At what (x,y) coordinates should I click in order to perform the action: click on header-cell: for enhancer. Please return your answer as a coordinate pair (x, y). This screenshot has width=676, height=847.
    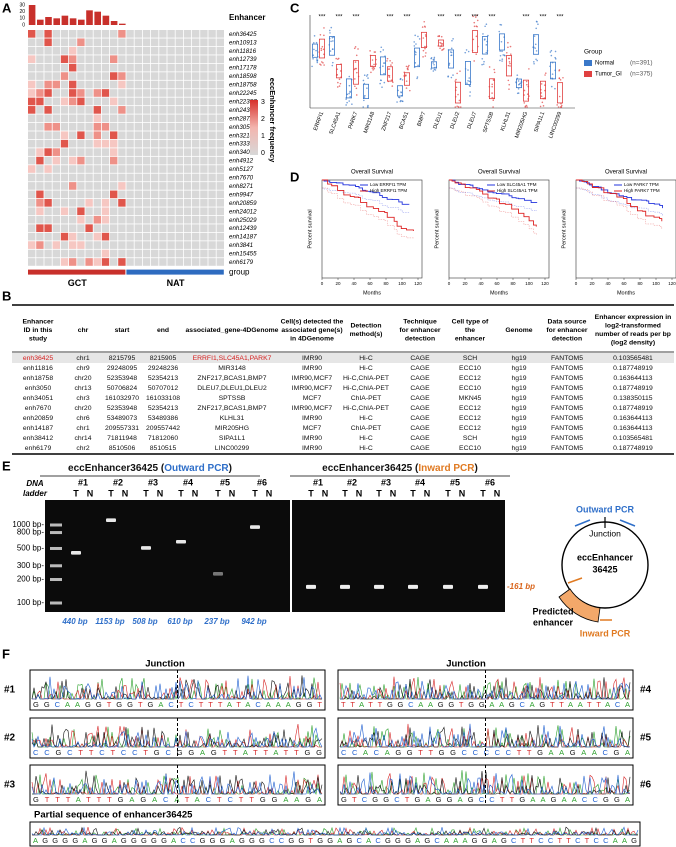
    Looking at the image, I should click on (420, 330).